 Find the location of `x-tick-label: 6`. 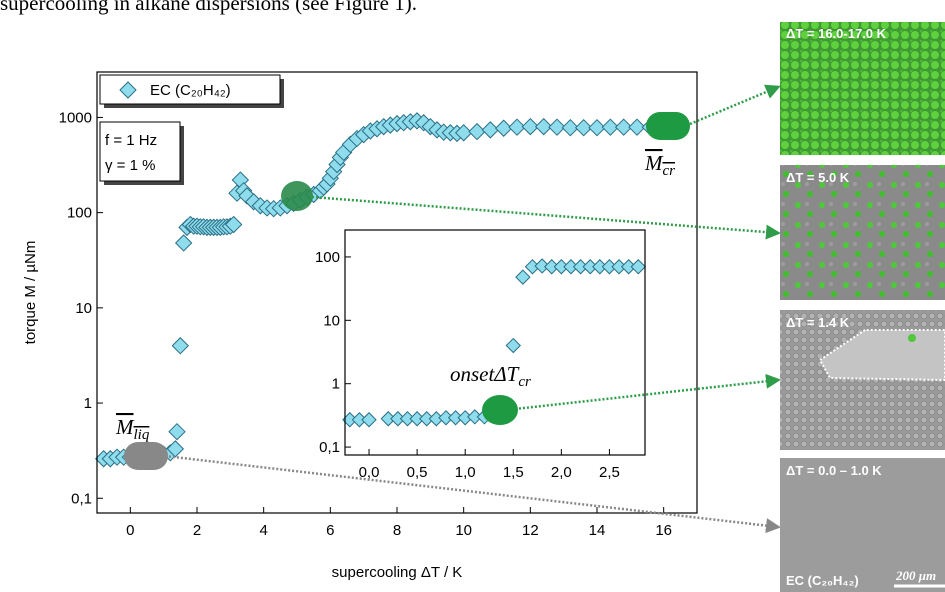

x-tick-label: 6 is located at coordinates (330, 530).